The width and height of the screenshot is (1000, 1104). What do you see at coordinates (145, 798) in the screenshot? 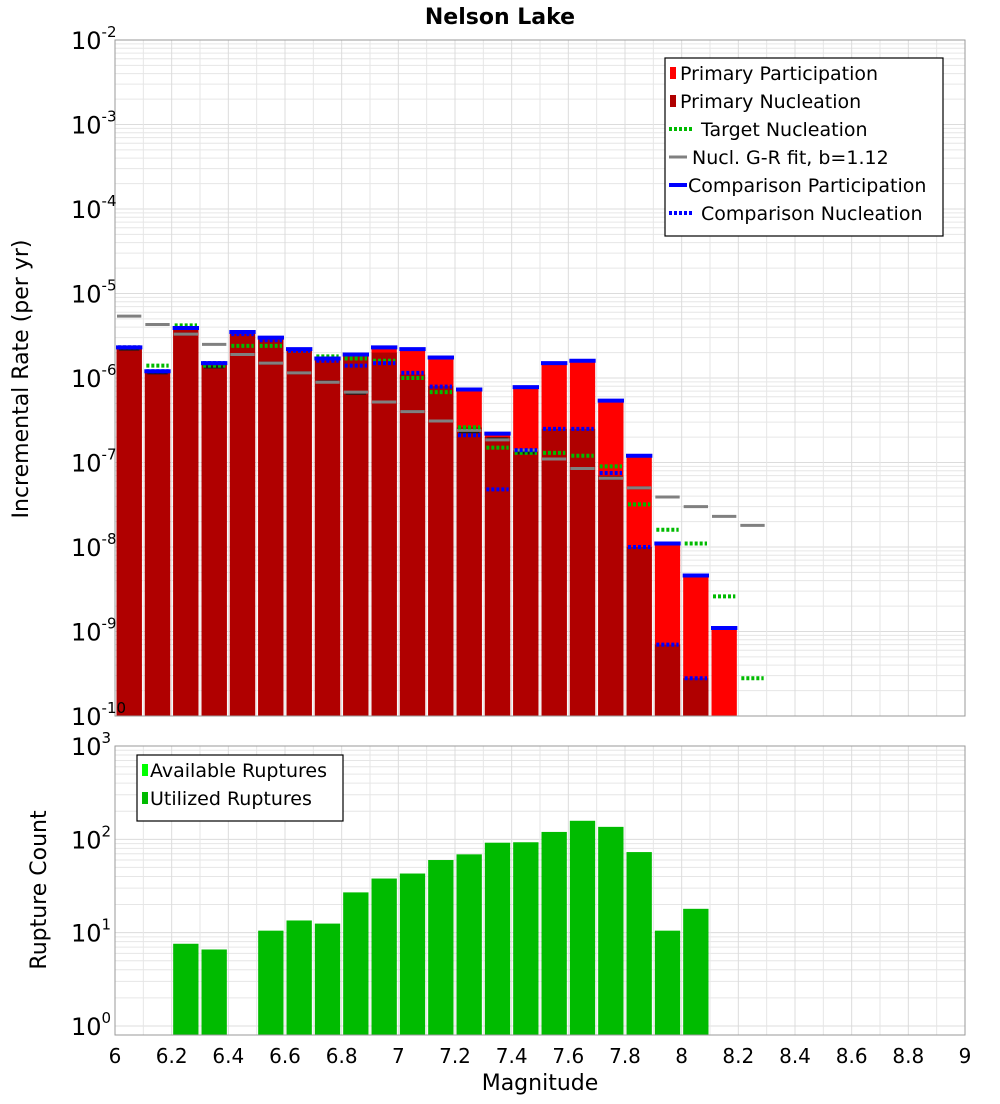
I see `utilized-ruptures-legend-swatch` at bounding box center [145, 798].